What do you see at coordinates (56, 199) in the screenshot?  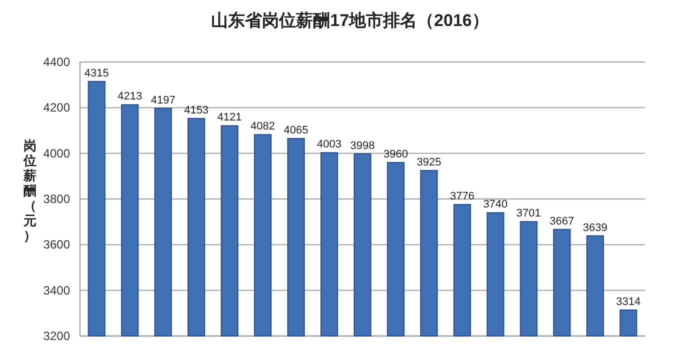 I see `y-tick-label: 3800` at bounding box center [56, 199].